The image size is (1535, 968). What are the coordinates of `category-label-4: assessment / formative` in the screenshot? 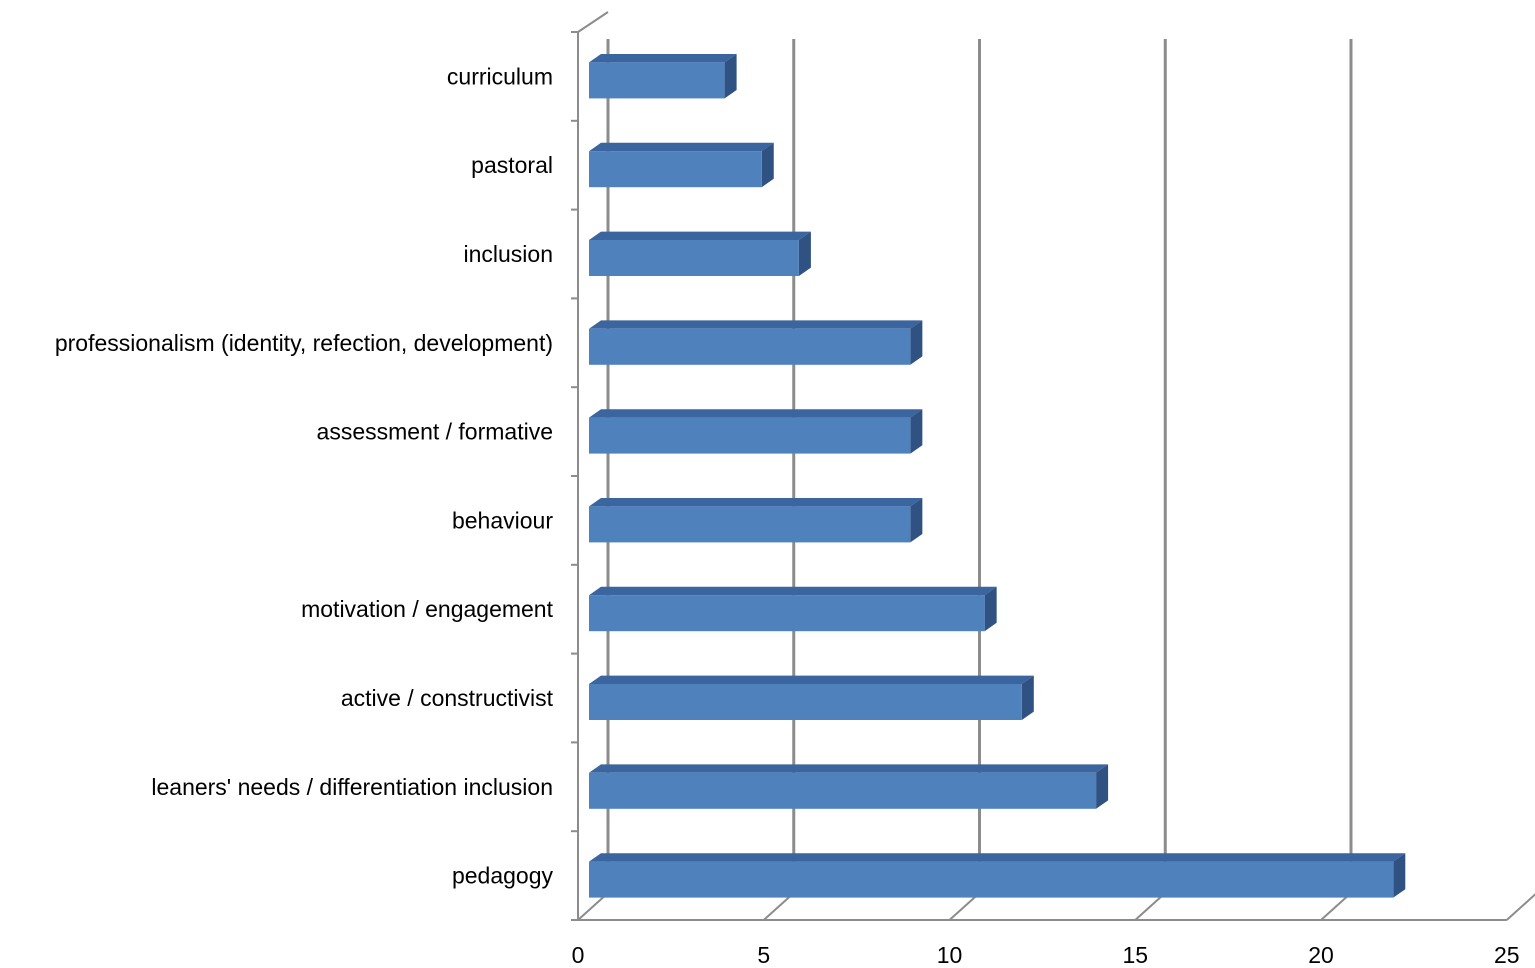 It's located at (435, 432).